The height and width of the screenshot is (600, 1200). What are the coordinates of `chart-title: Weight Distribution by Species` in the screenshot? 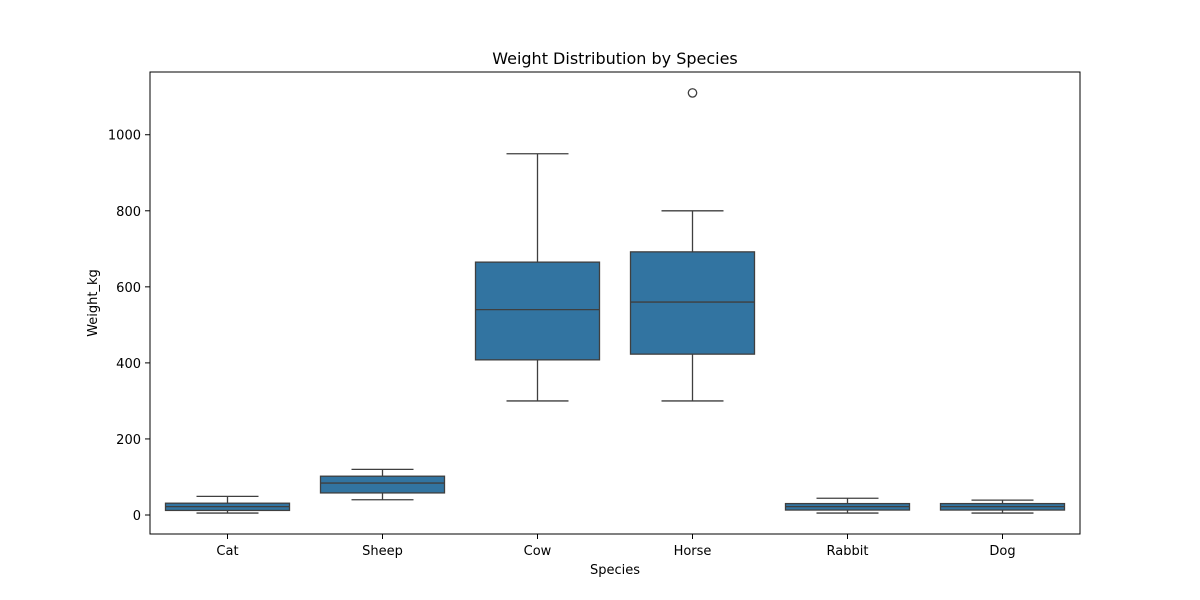 It's located at (615, 58).